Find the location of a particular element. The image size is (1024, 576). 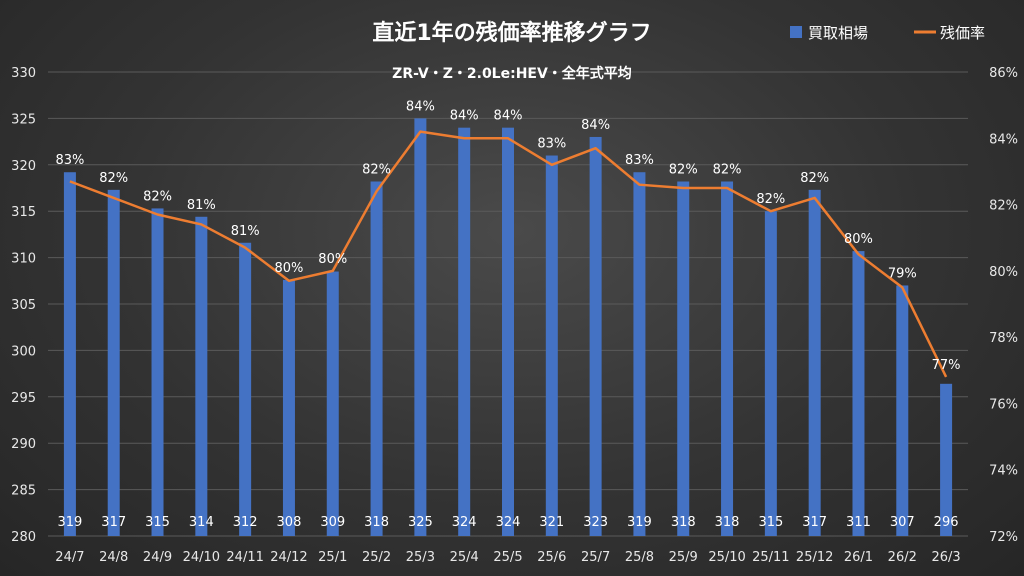

y-right-tick-label: 86% is located at coordinates (1003, 73).